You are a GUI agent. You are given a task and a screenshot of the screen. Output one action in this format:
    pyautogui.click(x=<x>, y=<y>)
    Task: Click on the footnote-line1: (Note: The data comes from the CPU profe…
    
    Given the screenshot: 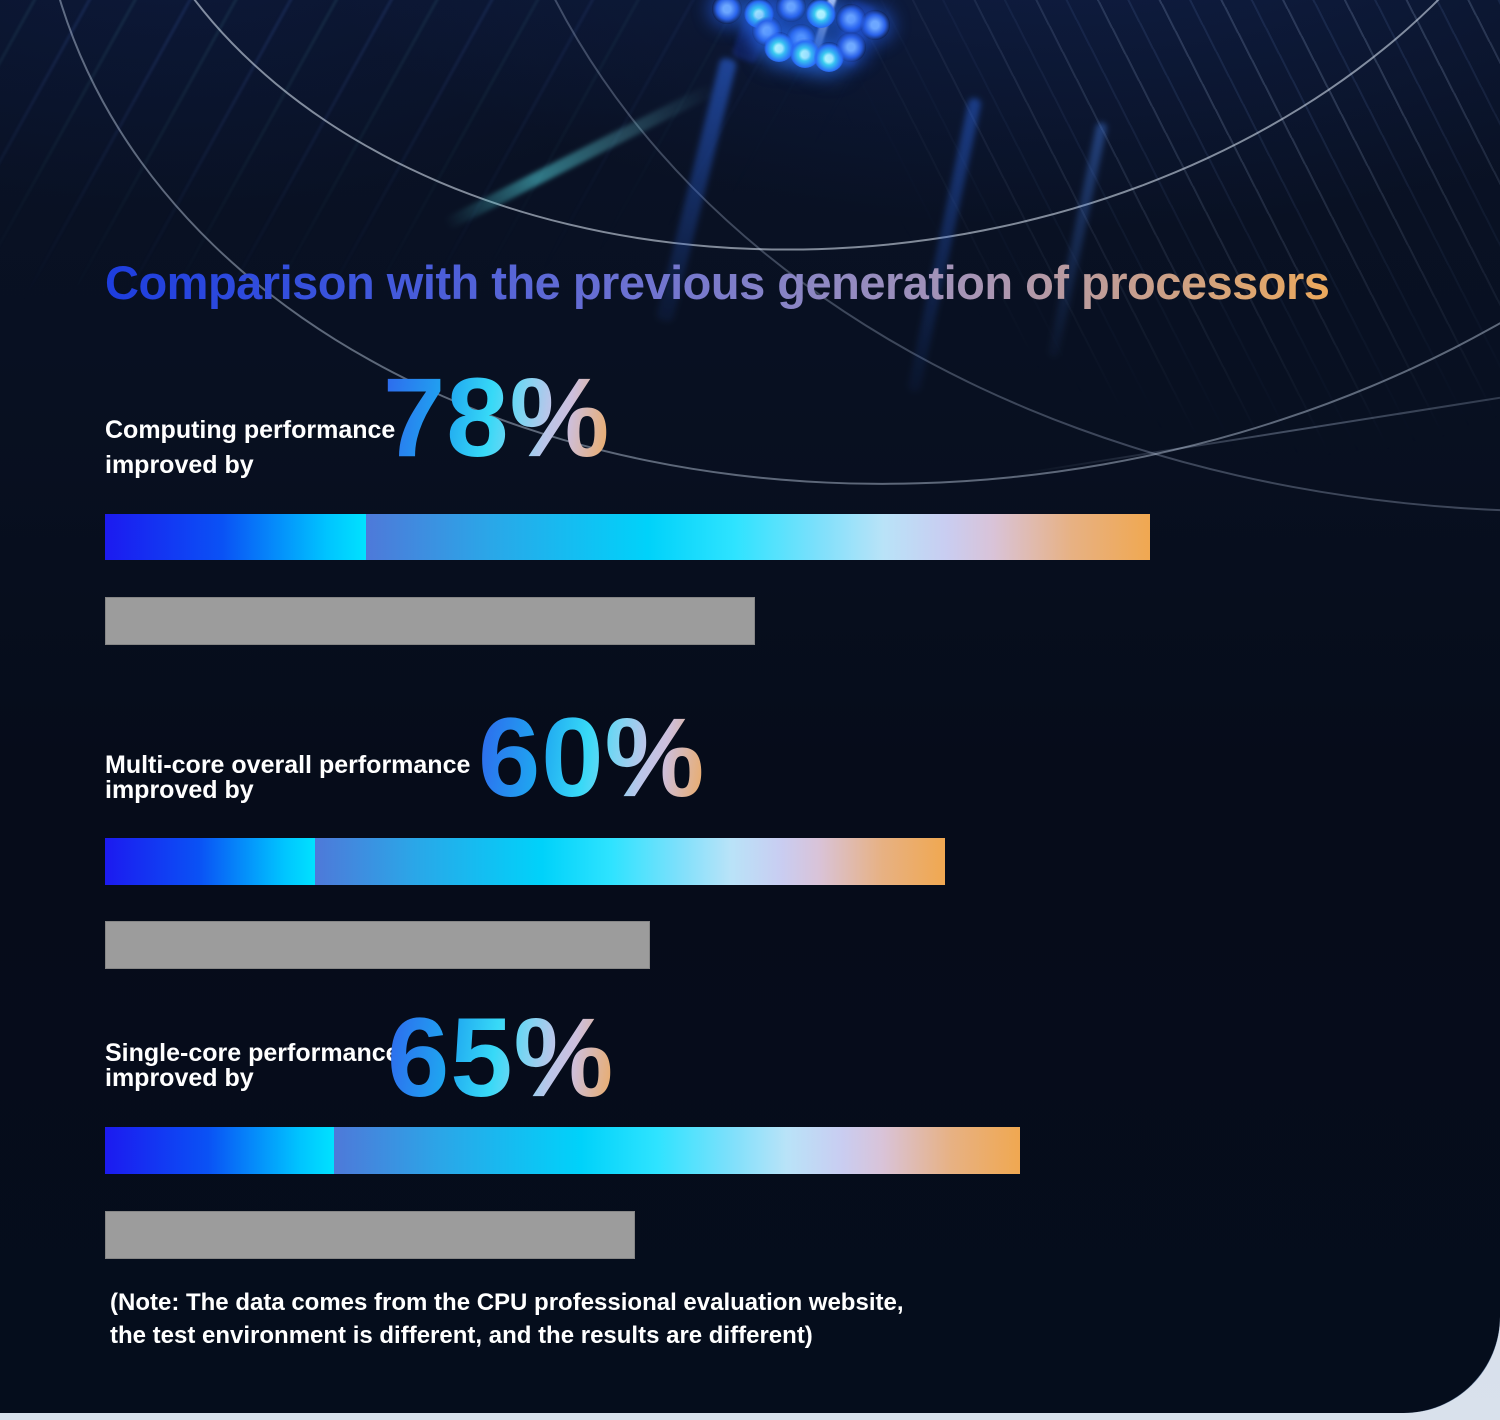 What is the action you would take?
    pyautogui.click(x=507, y=1302)
    